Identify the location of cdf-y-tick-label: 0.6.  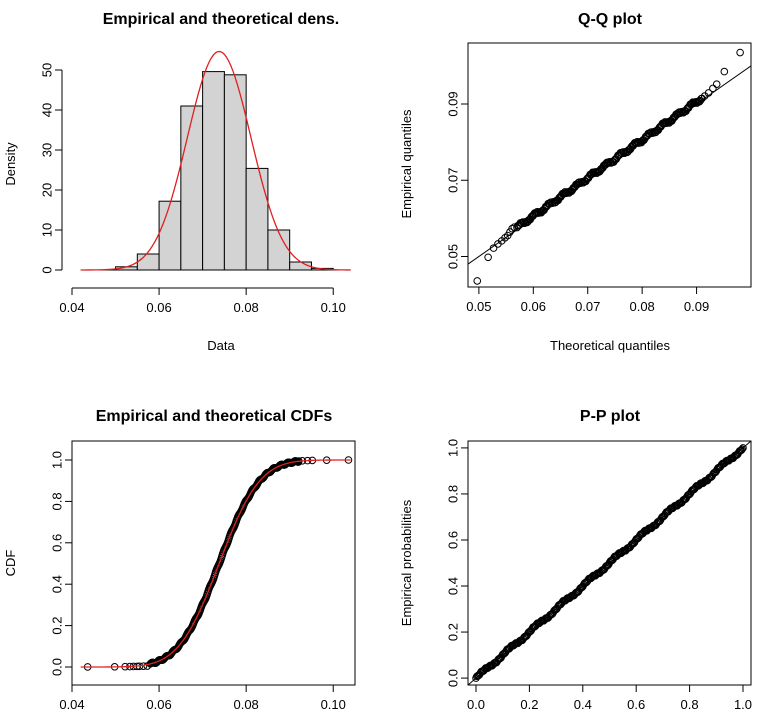
(56, 543).